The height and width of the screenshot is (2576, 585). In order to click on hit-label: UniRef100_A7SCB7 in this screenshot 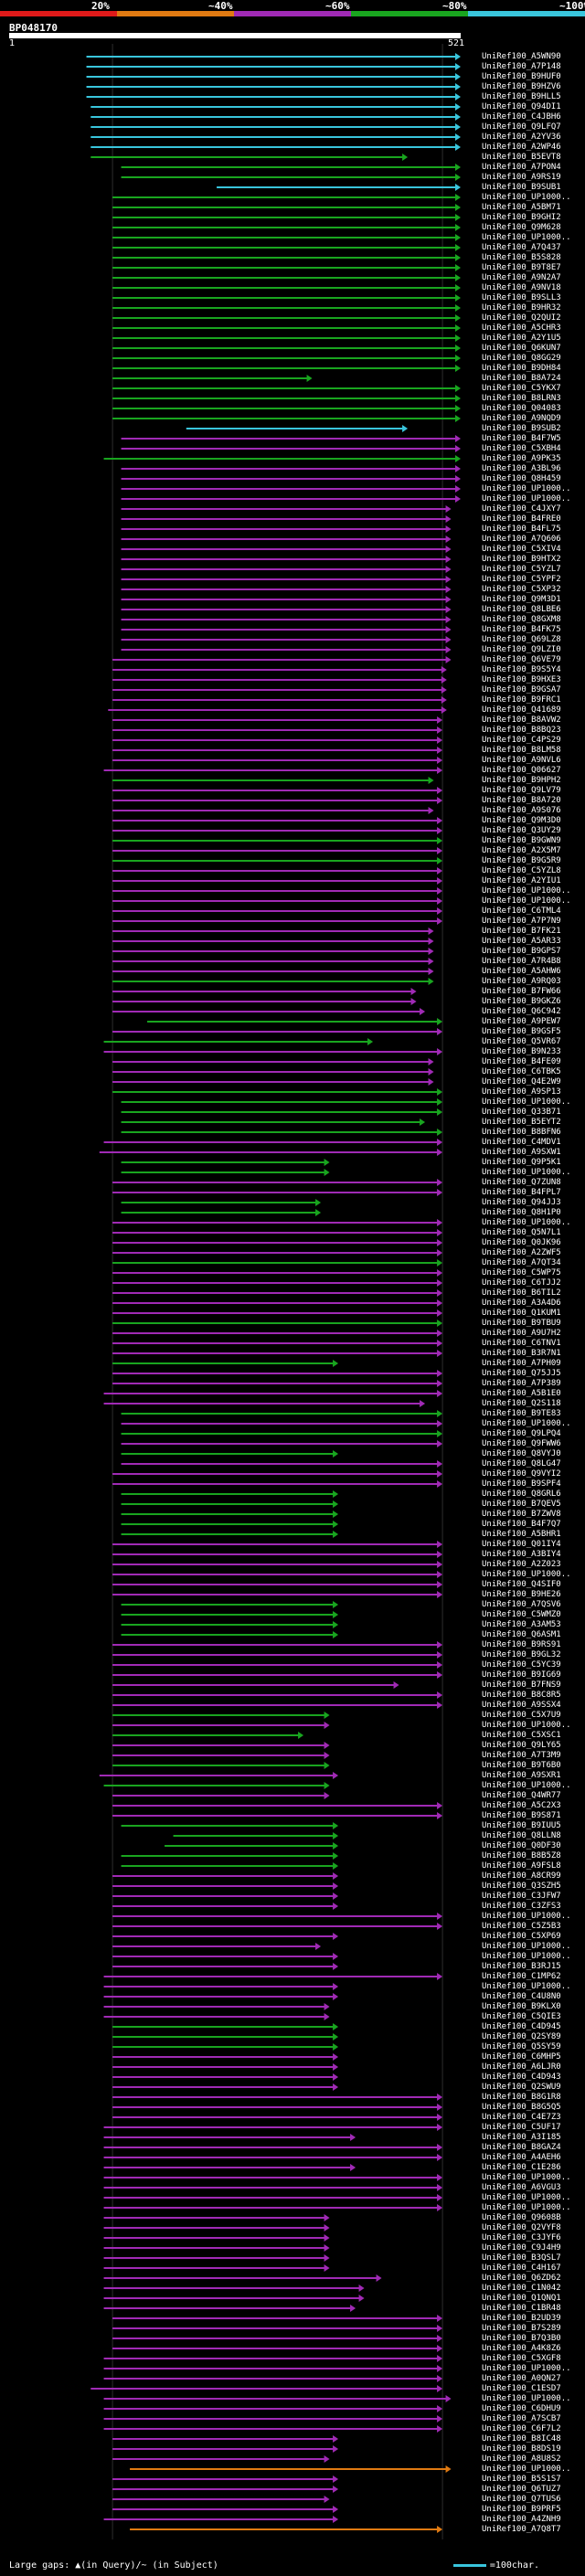, I will do `click(521, 2418)`.